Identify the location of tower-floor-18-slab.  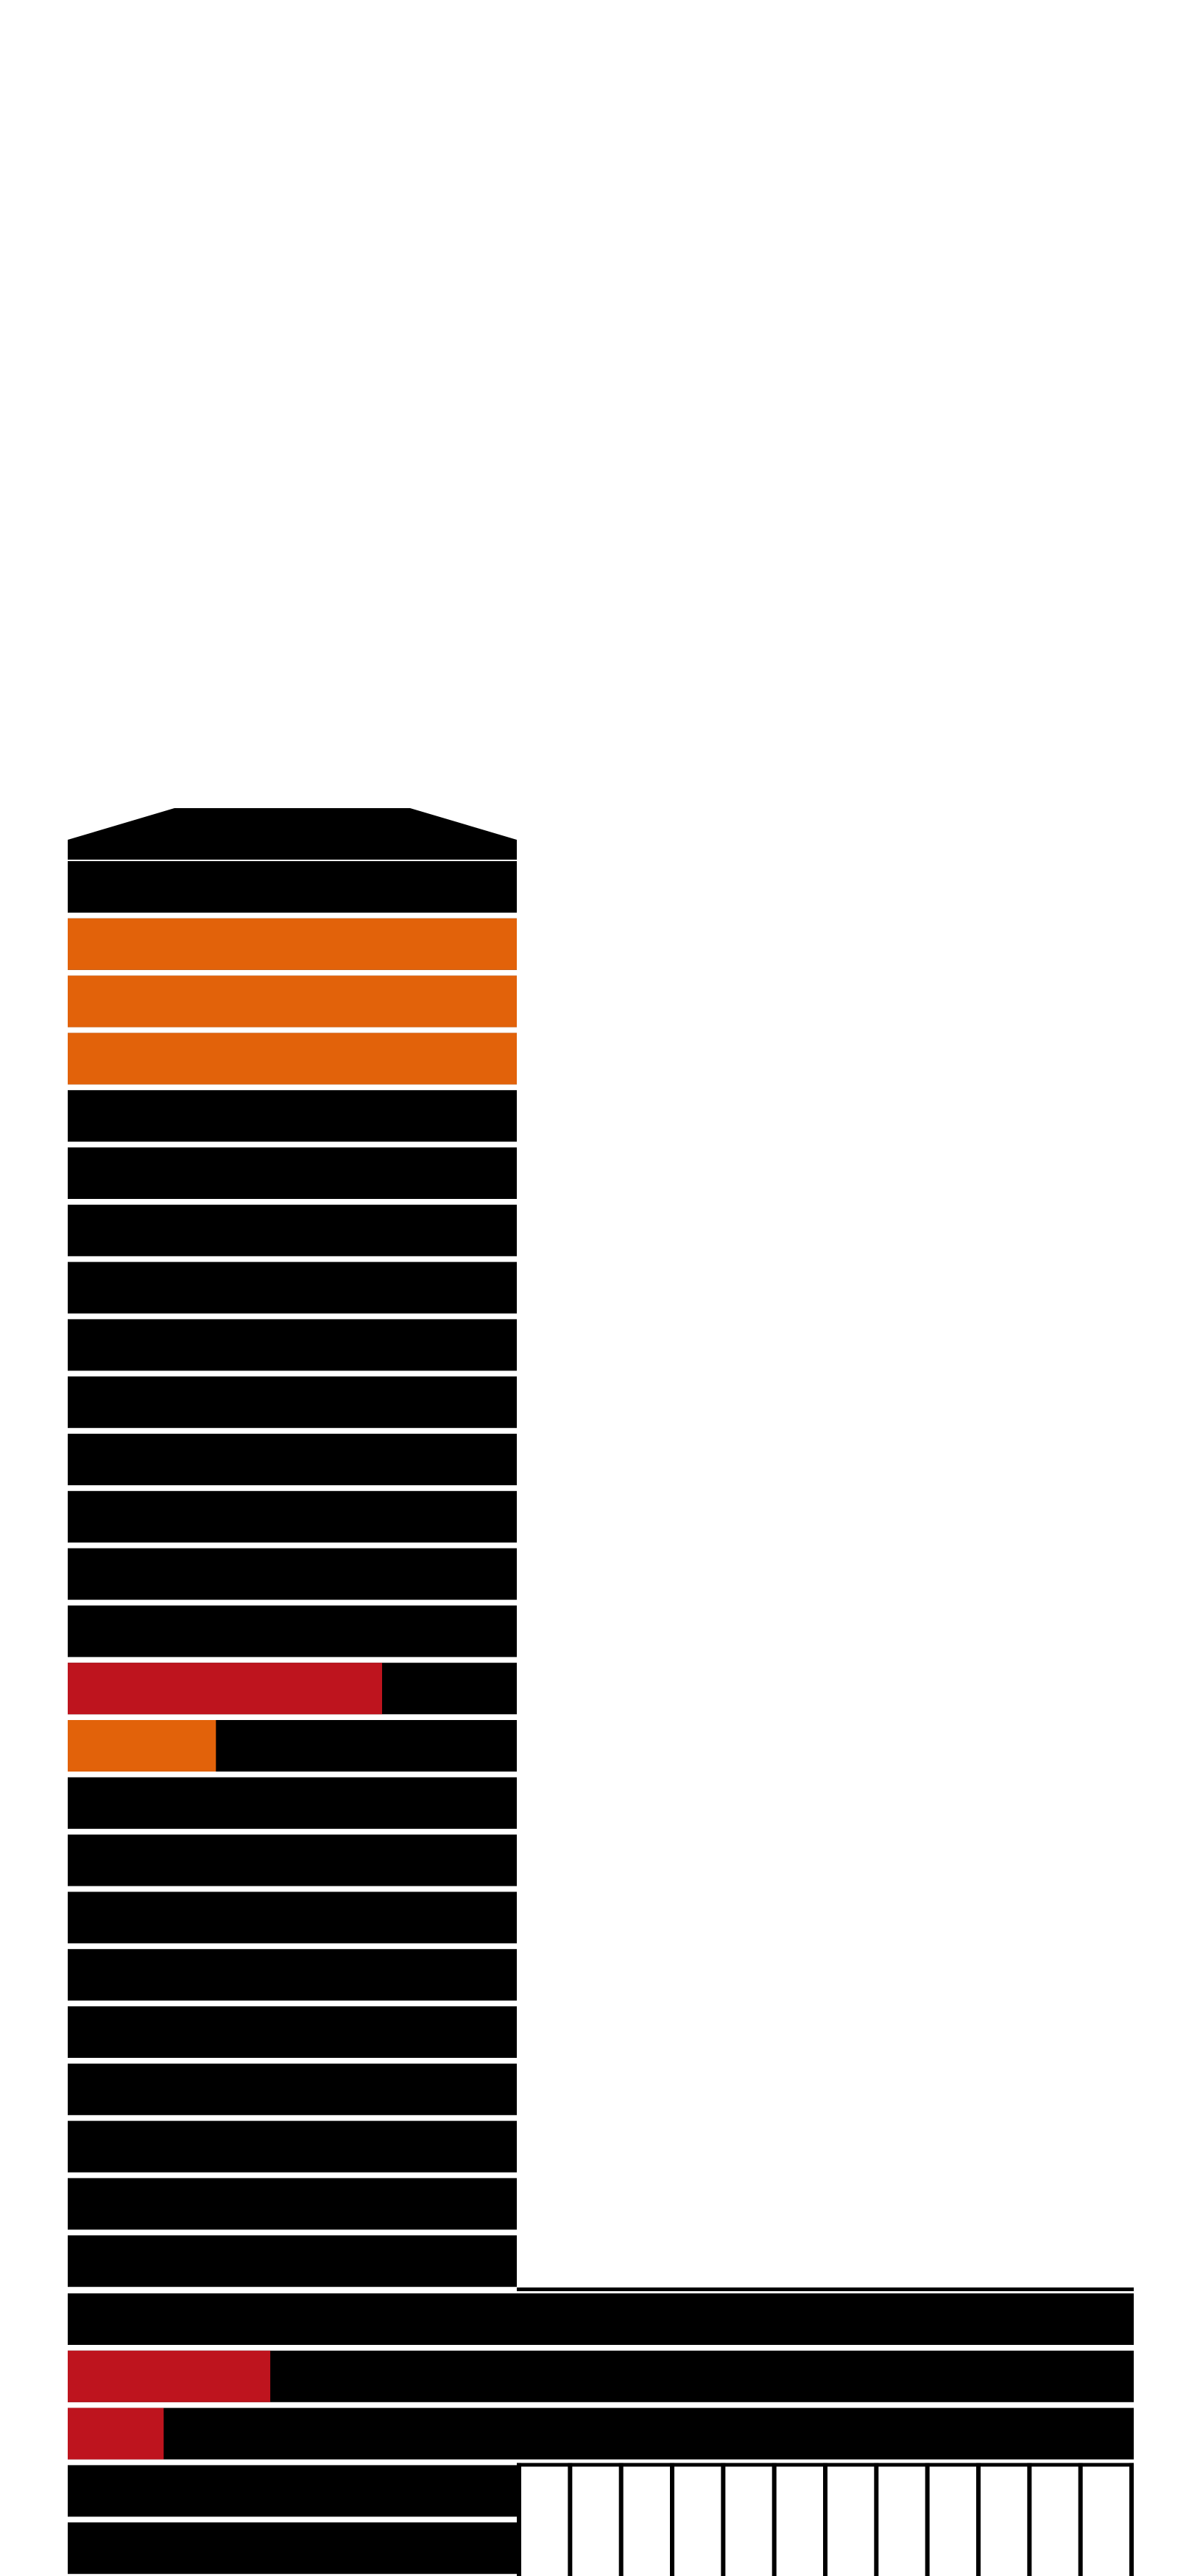
(292, 1860).